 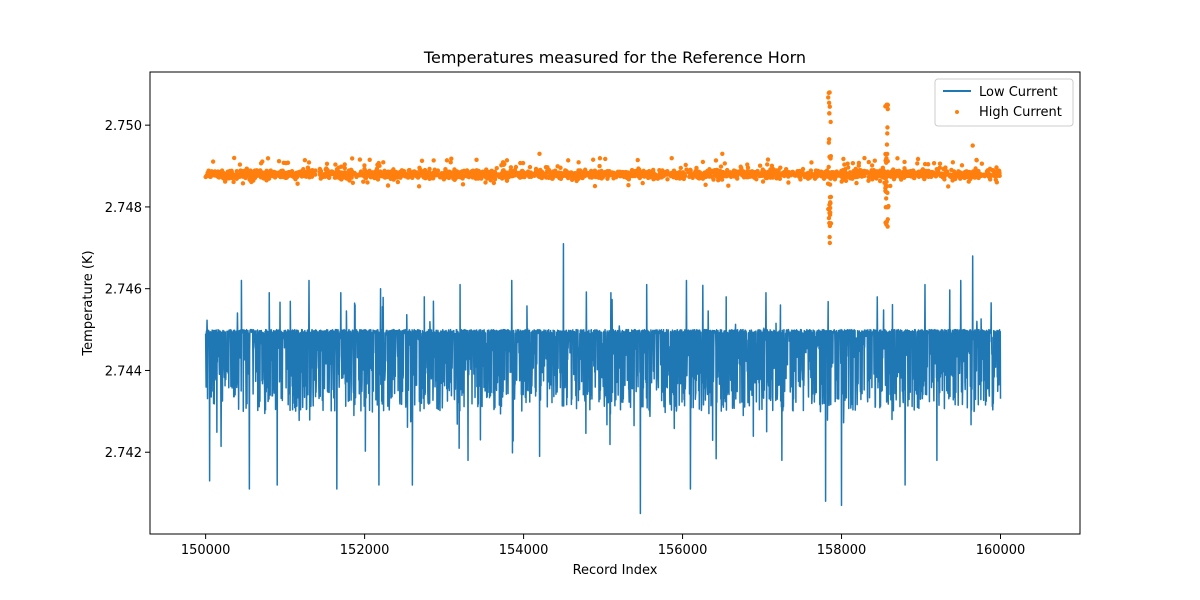 What do you see at coordinates (372, 173) in the screenshot?
I see `high-current-point-1993` at bounding box center [372, 173].